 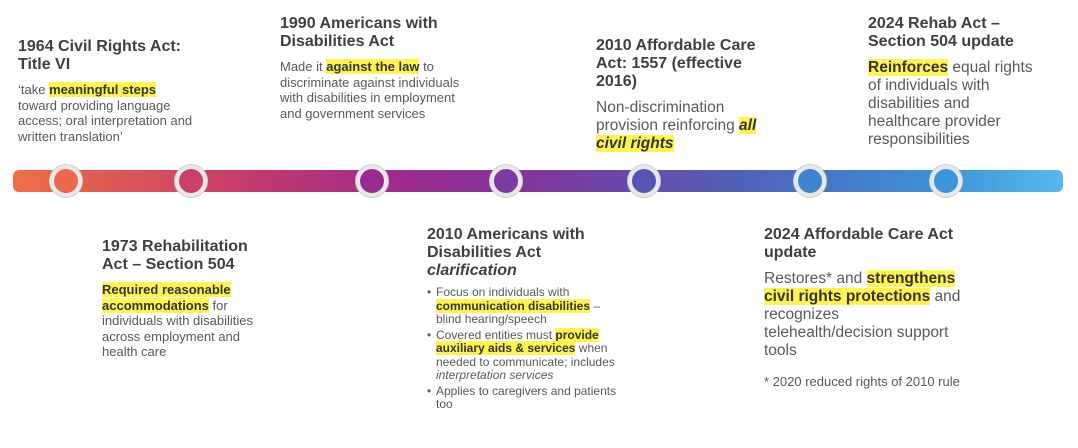 I want to click on bullet-3-text: Applies to caregivers and patients too, so click(x=526, y=397).